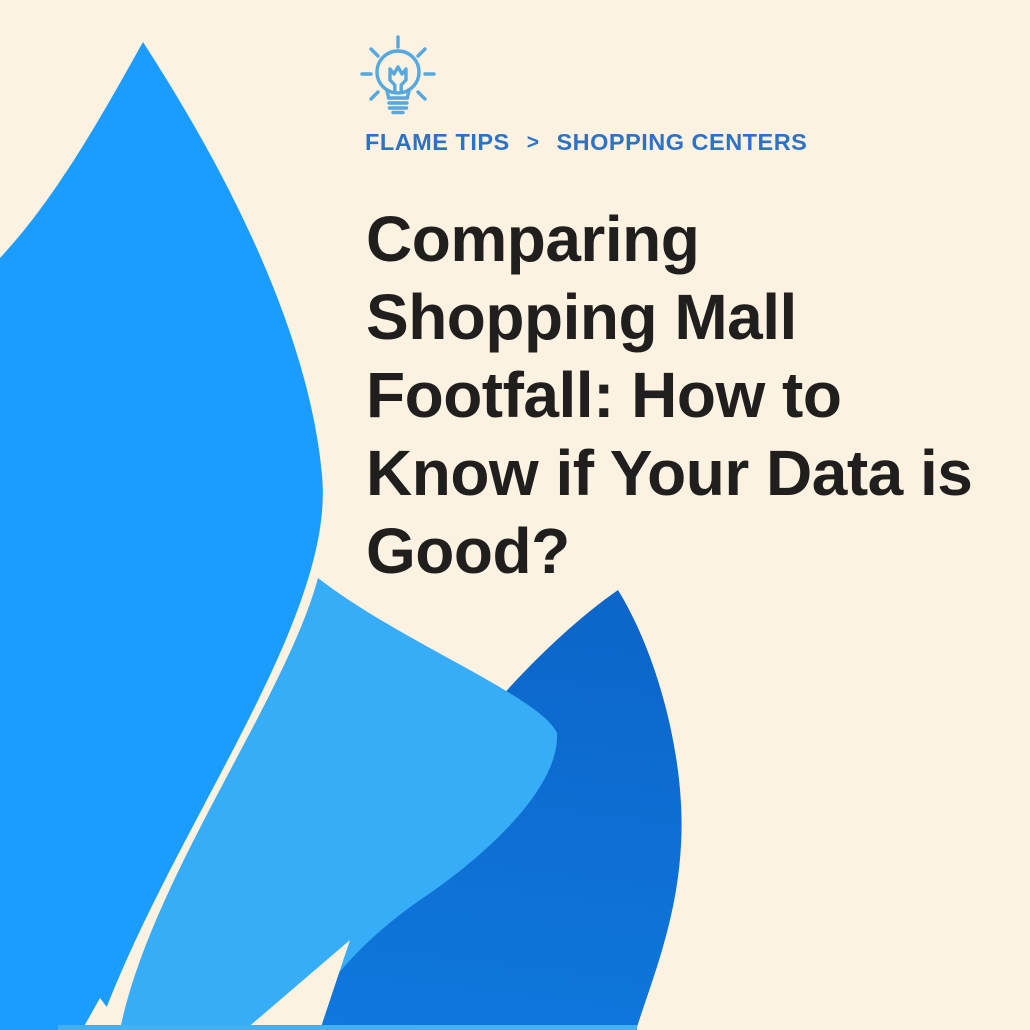 The width and height of the screenshot is (1030, 1030). What do you see at coordinates (421, 95) in the screenshot?
I see `ray-lower-right` at bounding box center [421, 95].